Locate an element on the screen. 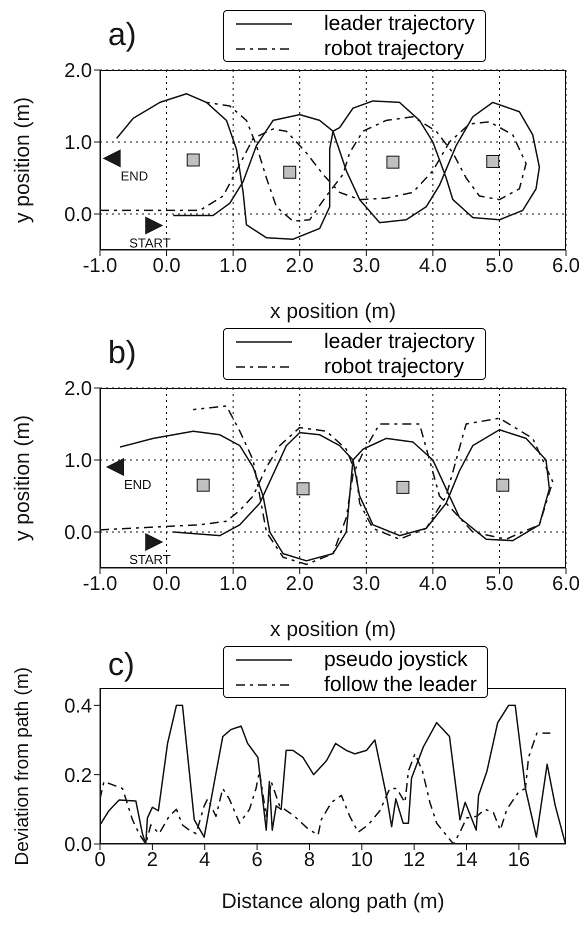 This screenshot has width=588, height=938. x-tick-label: 6 is located at coordinates (257, 860).